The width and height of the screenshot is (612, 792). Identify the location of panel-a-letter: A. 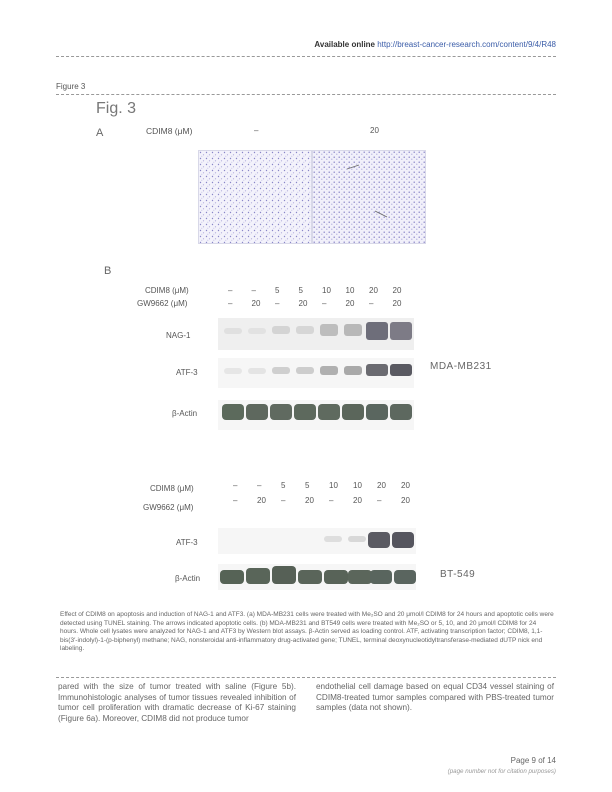
(100, 133).